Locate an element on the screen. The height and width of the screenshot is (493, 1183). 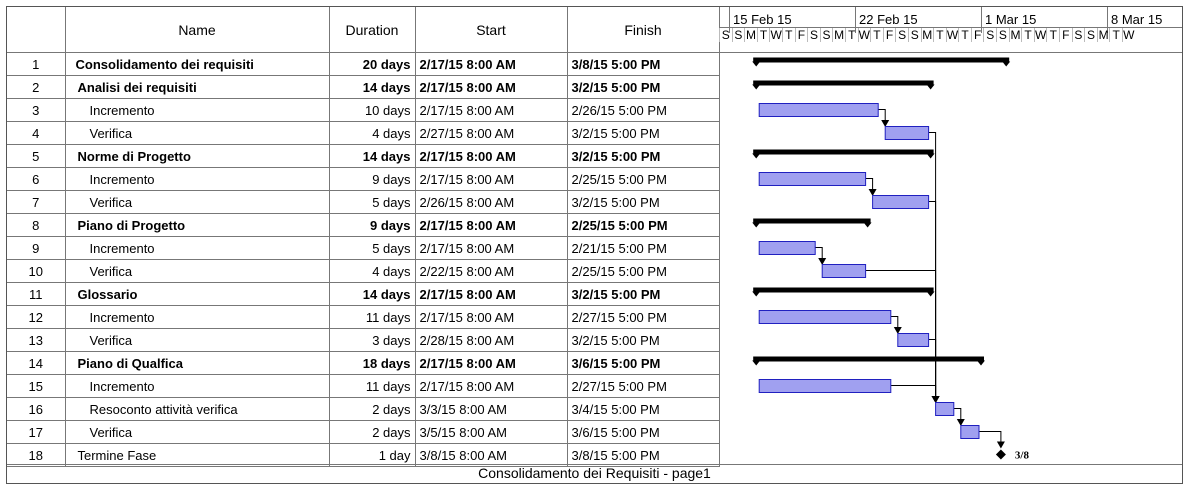
task-duration-cell: 2 days is located at coordinates (372, 409).